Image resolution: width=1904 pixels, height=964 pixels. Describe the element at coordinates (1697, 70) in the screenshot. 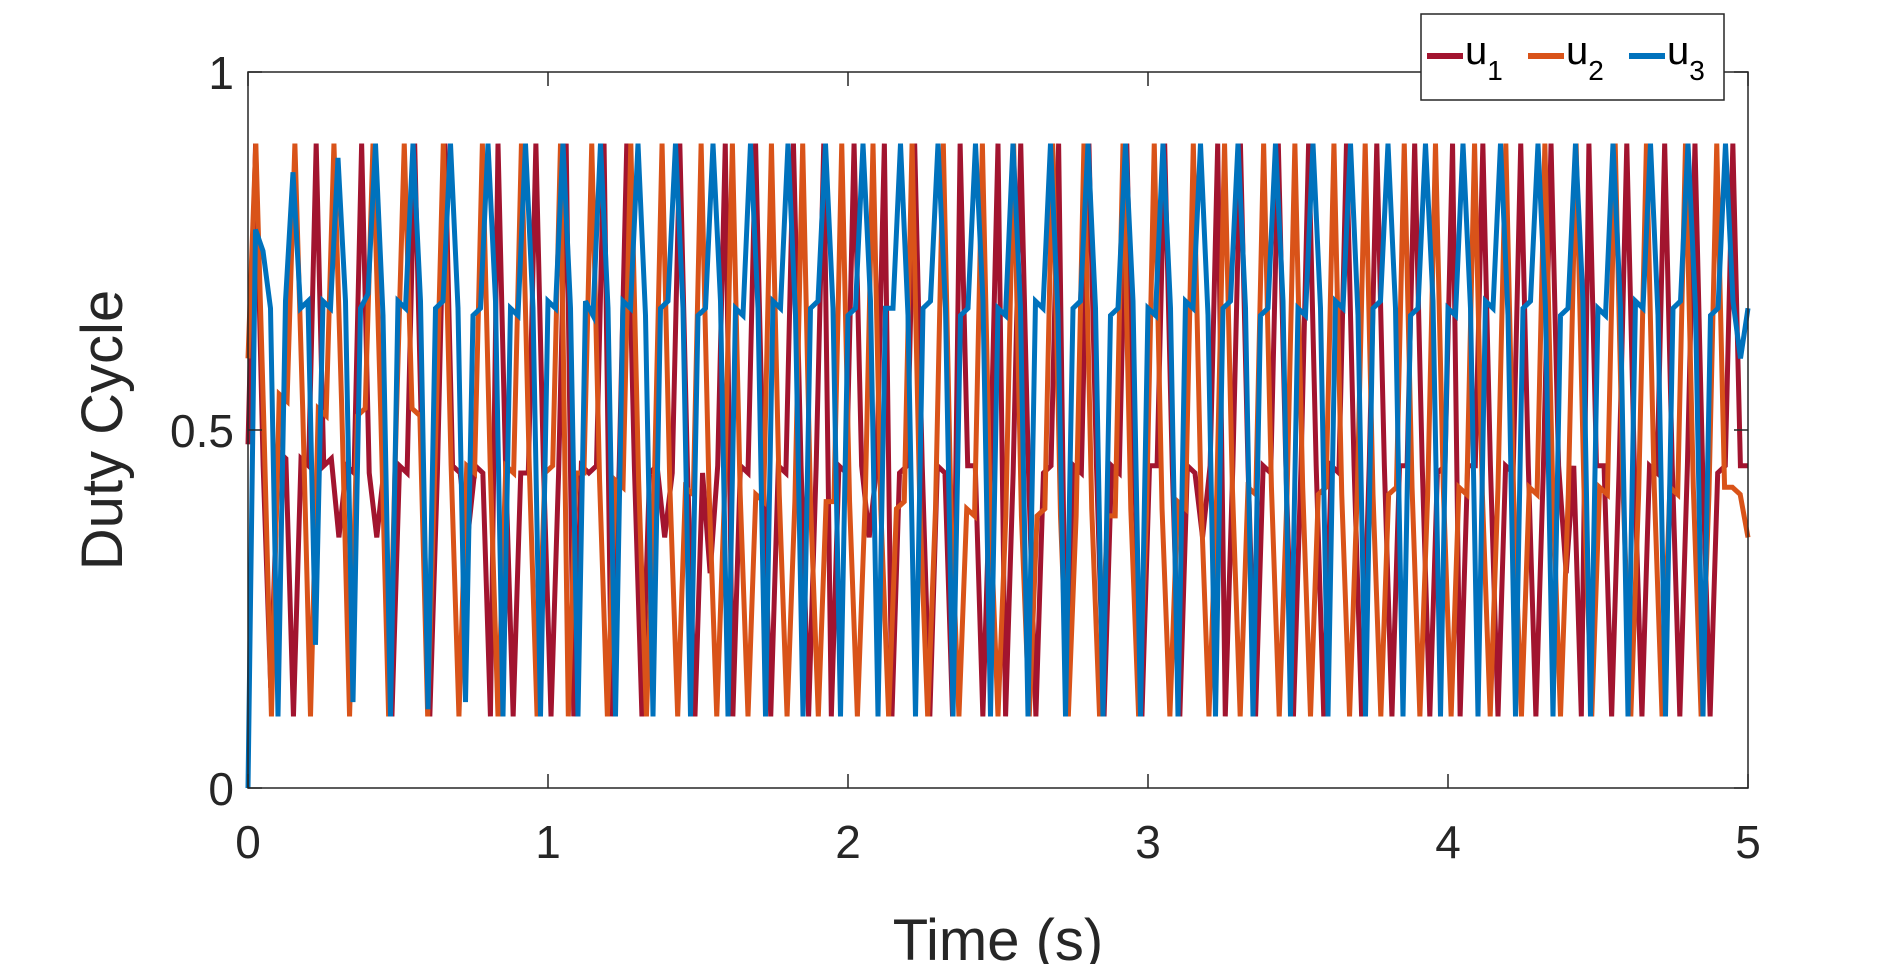

I see `legend-subscript-3: 3` at that location.